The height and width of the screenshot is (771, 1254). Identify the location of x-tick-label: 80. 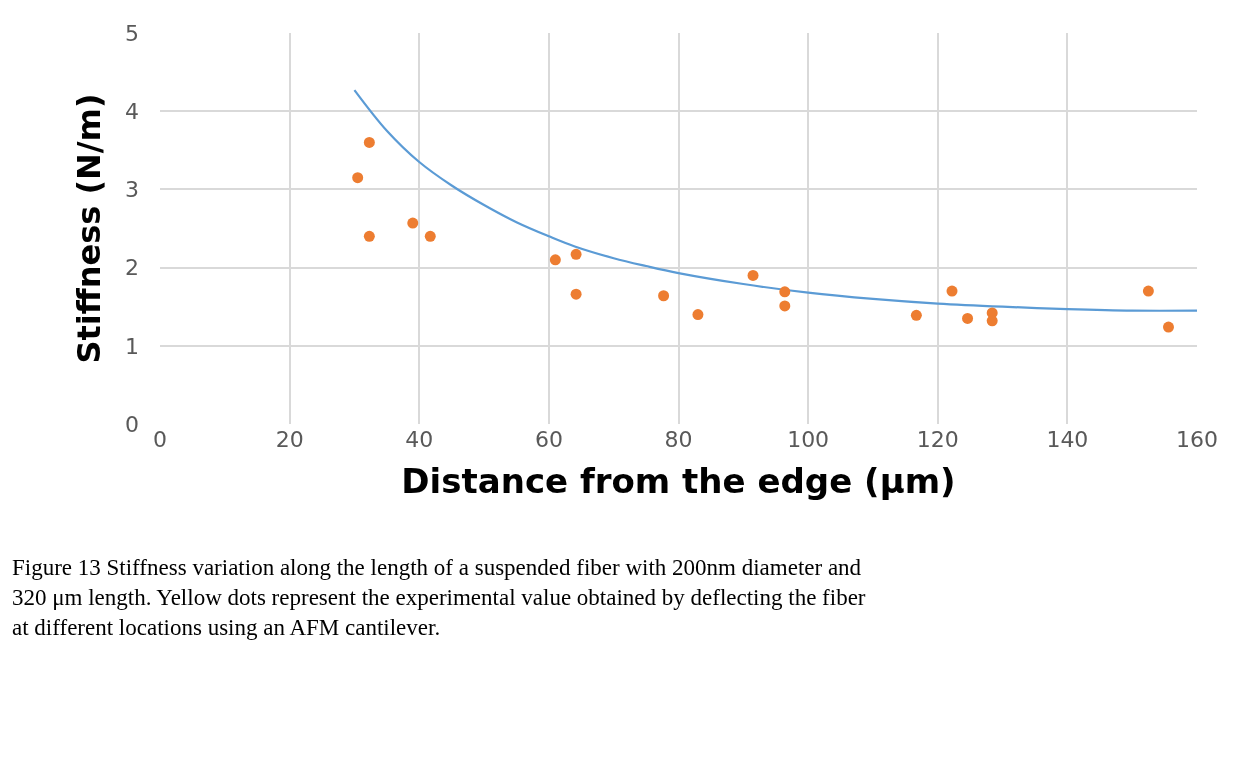
(678, 439).